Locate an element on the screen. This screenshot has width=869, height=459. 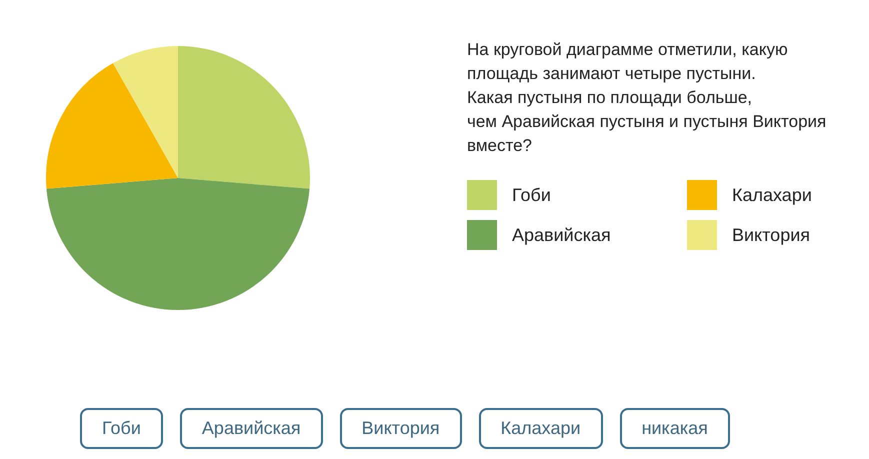
text: На круговой диаграмме отметили, какую площадь занимают четыре пустыни. Какая пустыня по площади больше, чем Аравийская пустыня и пустыня Виктория вместе? is located at coordinates (647, 98).